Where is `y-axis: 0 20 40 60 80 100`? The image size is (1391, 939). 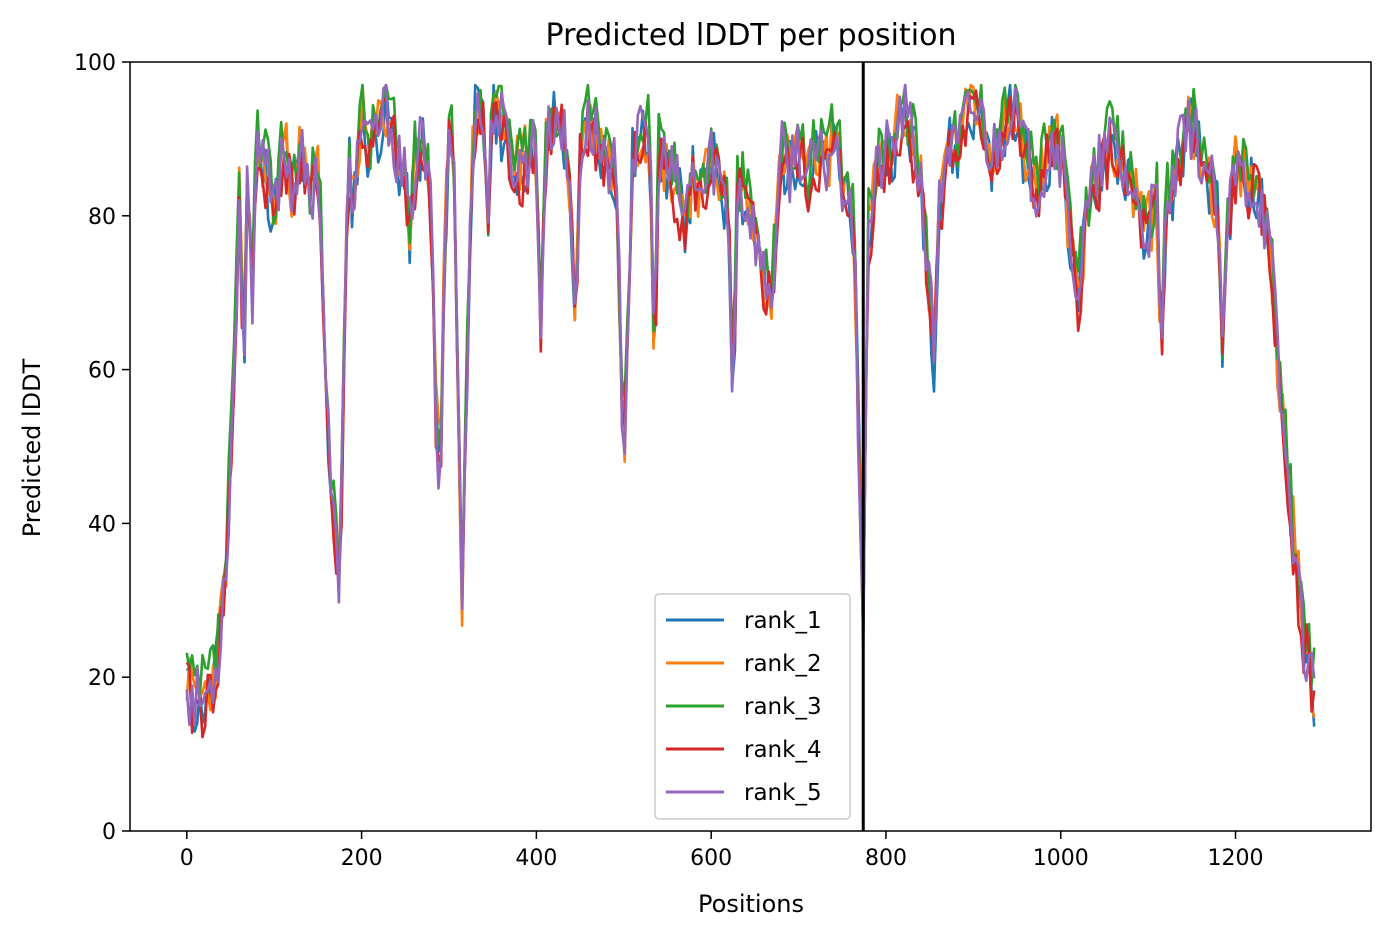
y-axis: 0 20 40 60 80 100 is located at coordinates (102, 448).